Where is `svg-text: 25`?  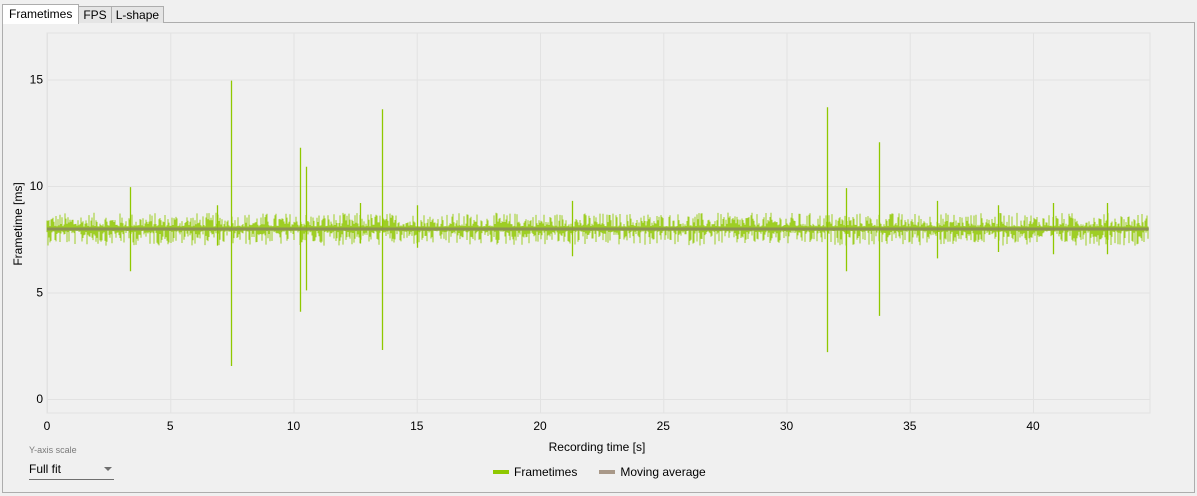 svg-text: 25 is located at coordinates (664, 426).